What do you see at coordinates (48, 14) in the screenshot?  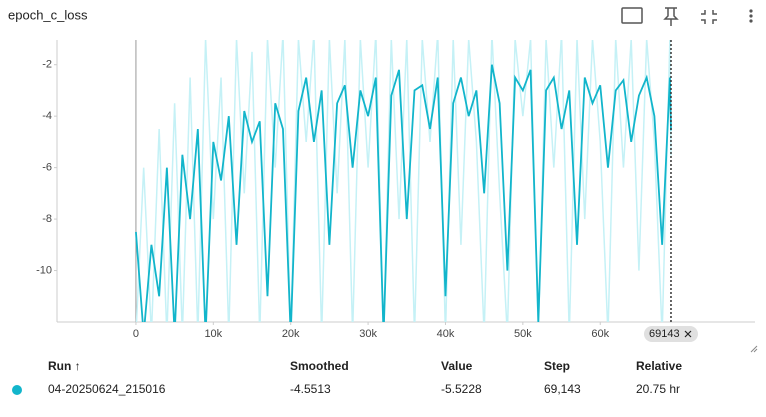 I see `chart-title: epoch_c_loss` at bounding box center [48, 14].